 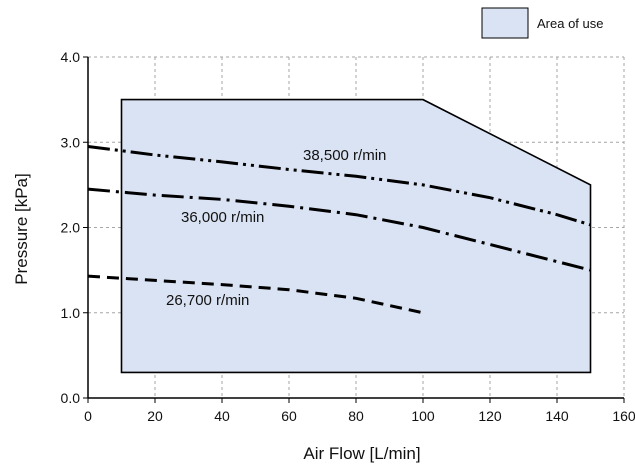 I want to click on legend: Area of use, so click(x=542, y=23).